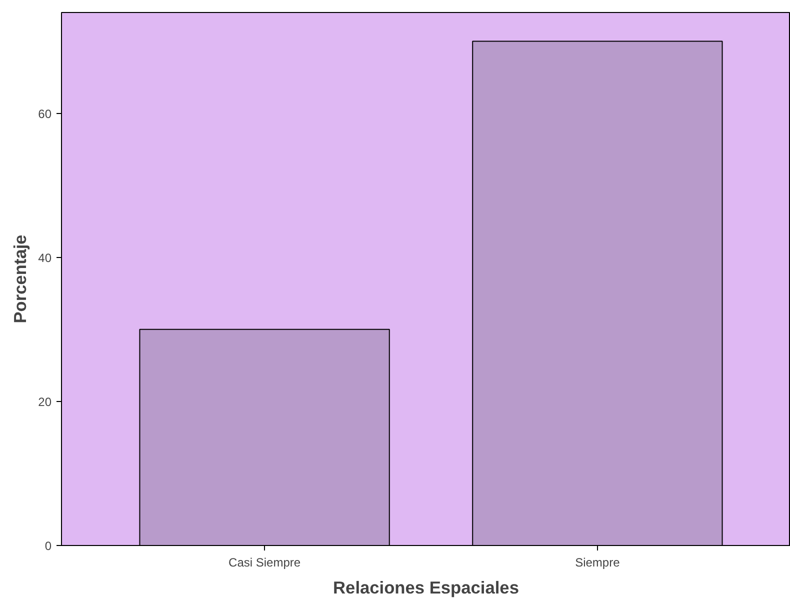 This screenshot has height=600, width=790. Describe the element at coordinates (45, 257) in the screenshot. I see `y-tick-label: 40` at that location.